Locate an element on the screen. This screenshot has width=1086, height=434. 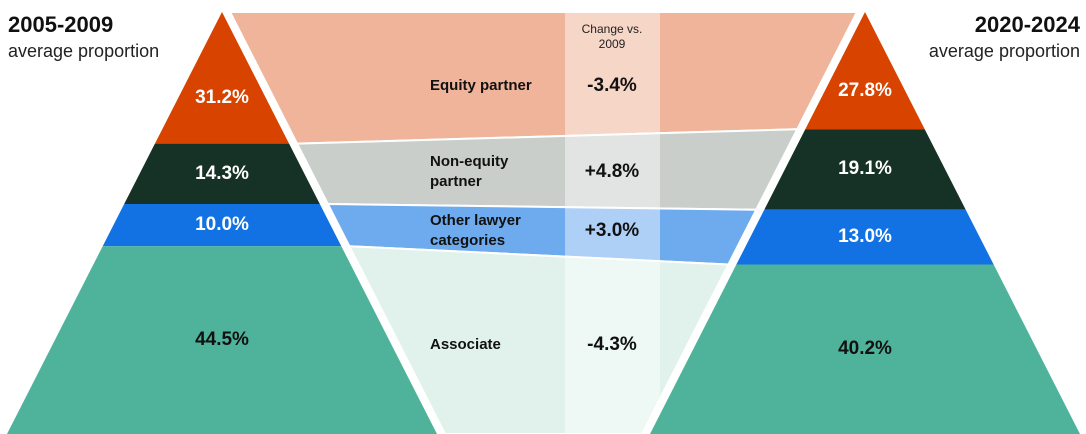
right-period: 2020-2024 is located at coordinates (1027, 24).